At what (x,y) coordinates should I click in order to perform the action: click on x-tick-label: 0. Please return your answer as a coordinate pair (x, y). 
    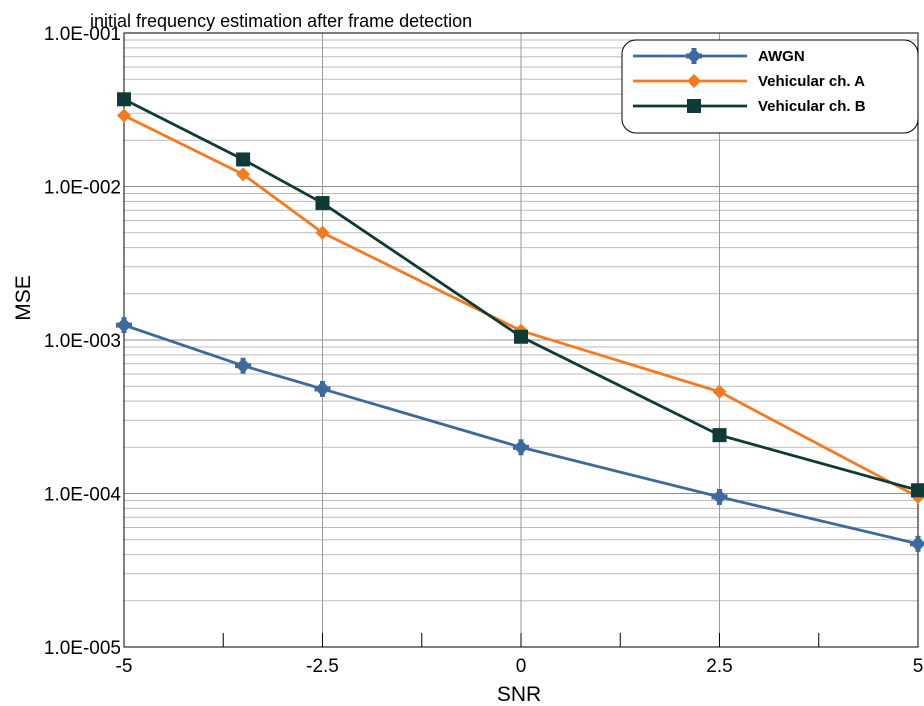
    Looking at the image, I should click on (521, 666).